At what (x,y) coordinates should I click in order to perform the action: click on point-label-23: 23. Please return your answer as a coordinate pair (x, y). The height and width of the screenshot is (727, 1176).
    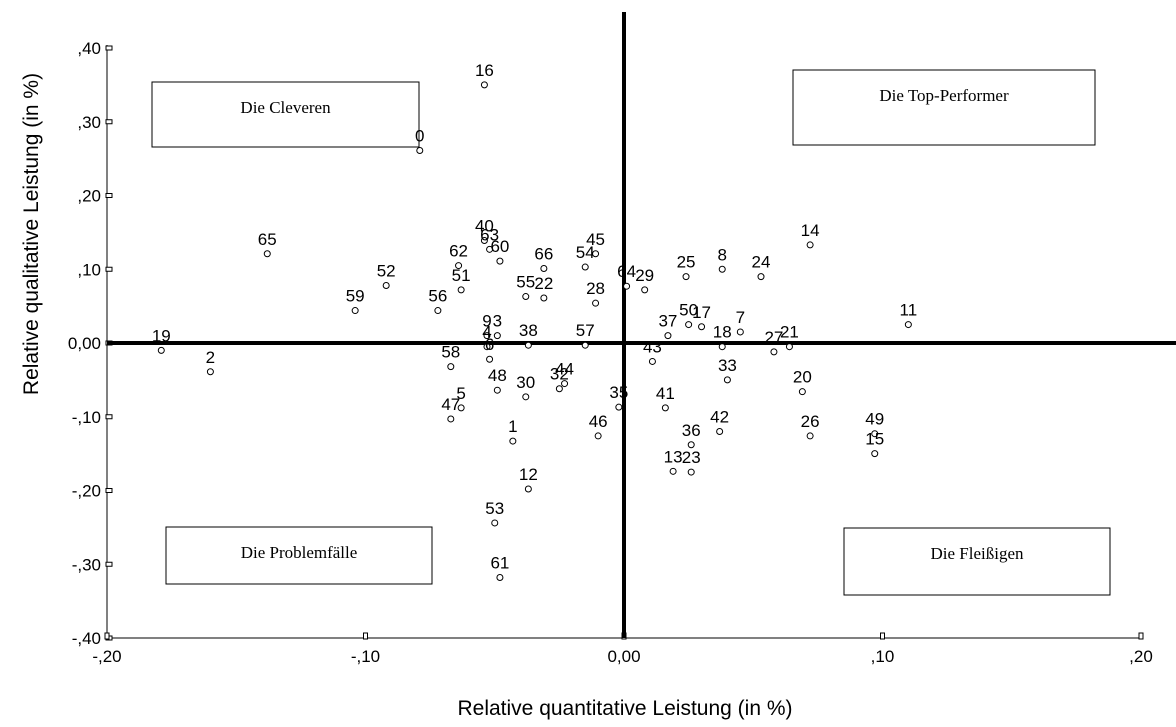
    Looking at the image, I should click on (691, 457).